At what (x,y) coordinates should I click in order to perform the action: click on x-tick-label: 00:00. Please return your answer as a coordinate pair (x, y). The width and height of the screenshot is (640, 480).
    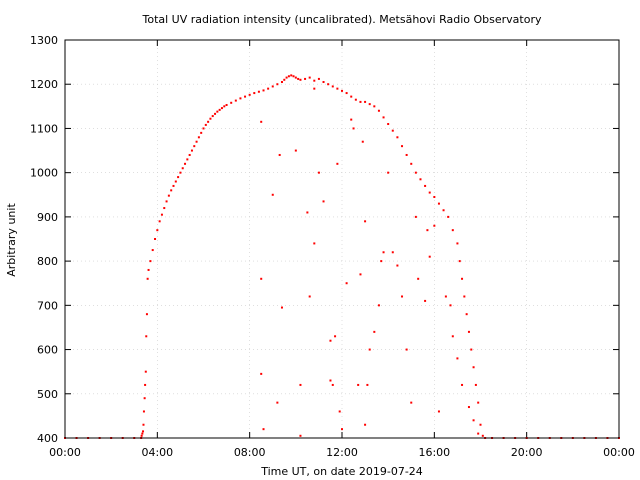
    Looking at the image, I should click on (619, 452).